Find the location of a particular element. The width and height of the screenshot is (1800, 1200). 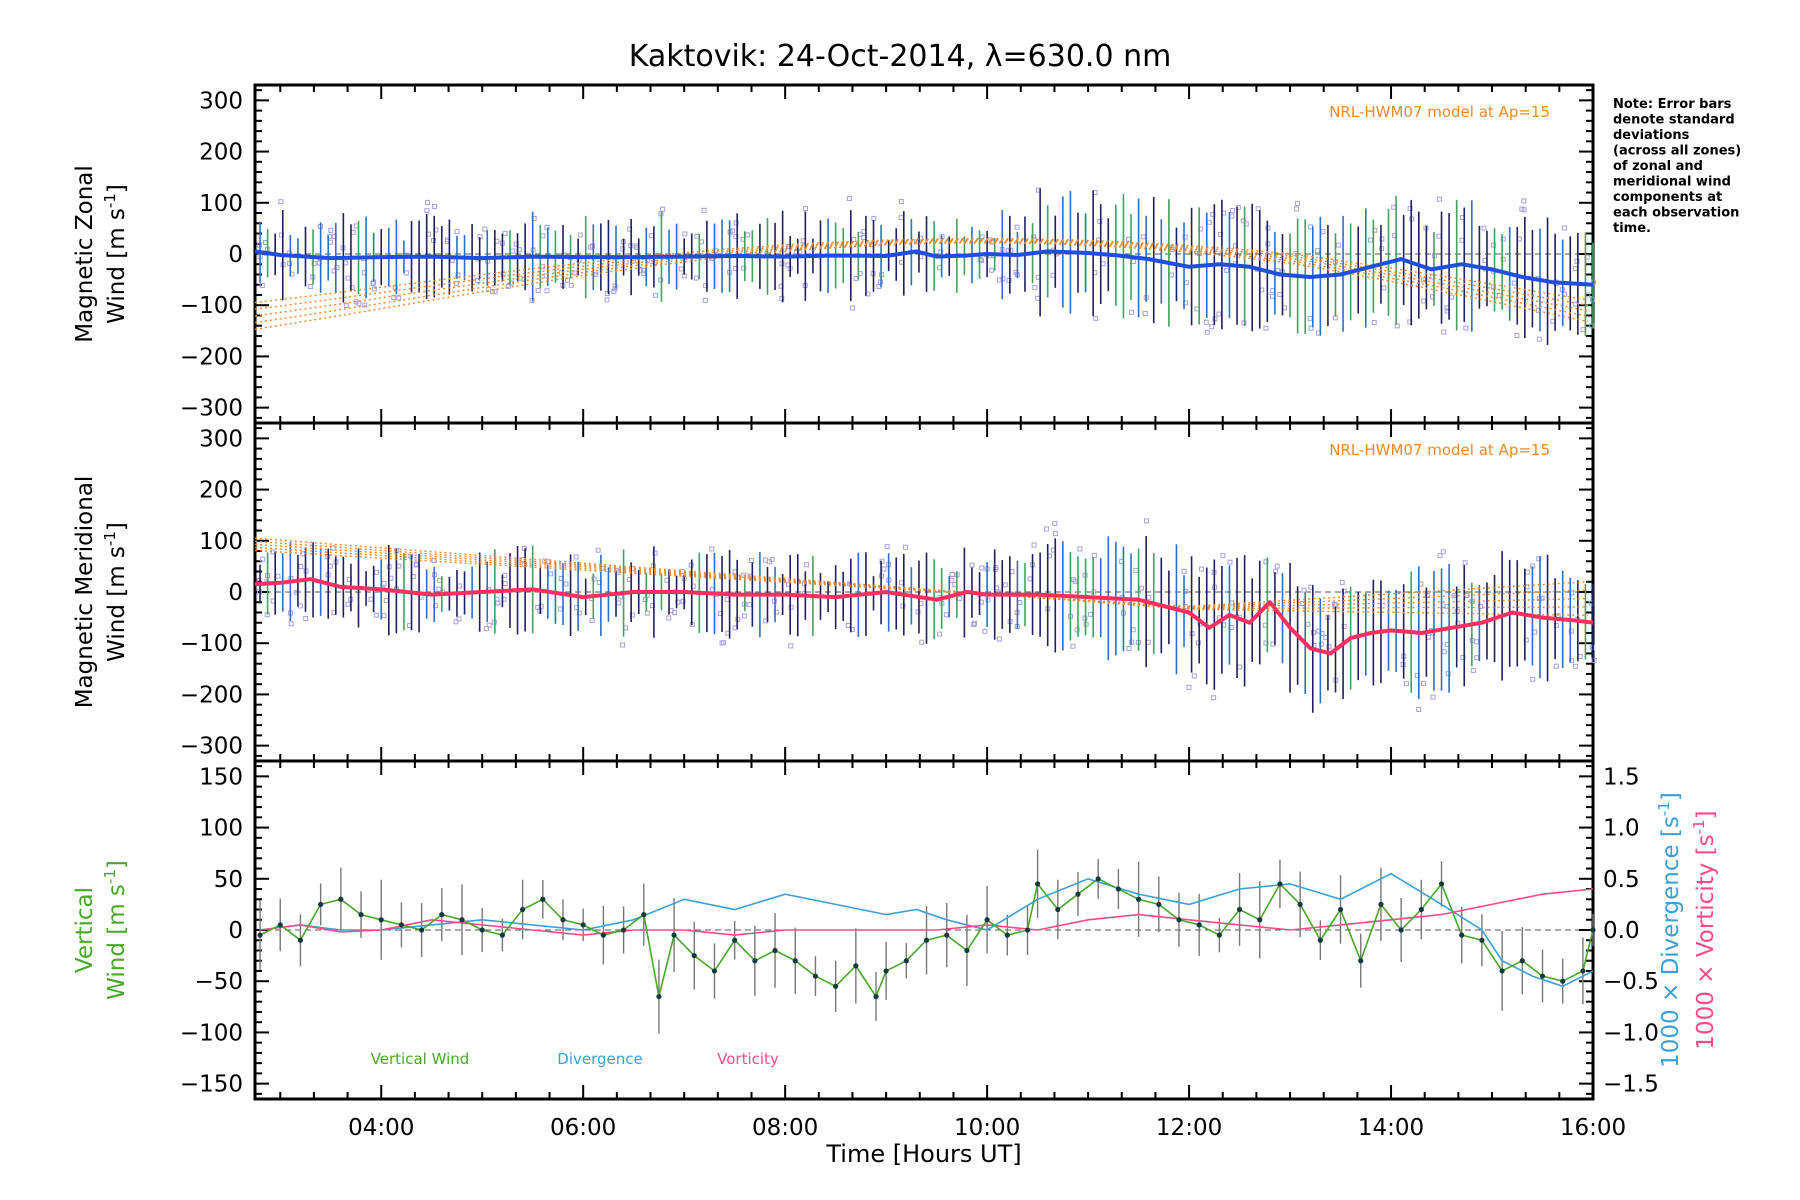

y-tick-label: 100 is located at coordinates (221, 829).